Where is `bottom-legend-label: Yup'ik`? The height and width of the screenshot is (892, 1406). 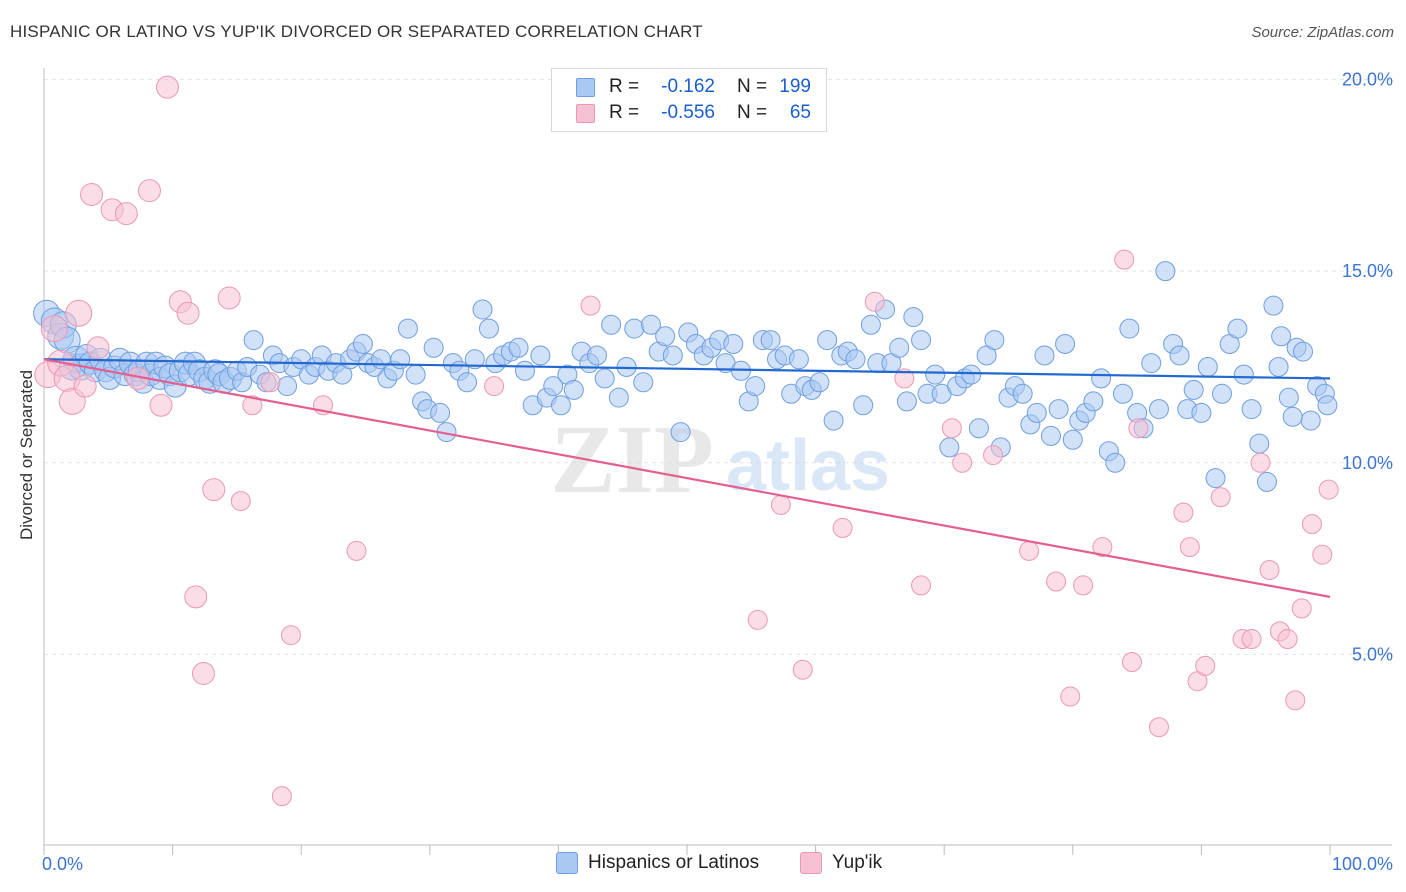
bottom-legend-label: Yup'ik is located at coordinates (857, 862).